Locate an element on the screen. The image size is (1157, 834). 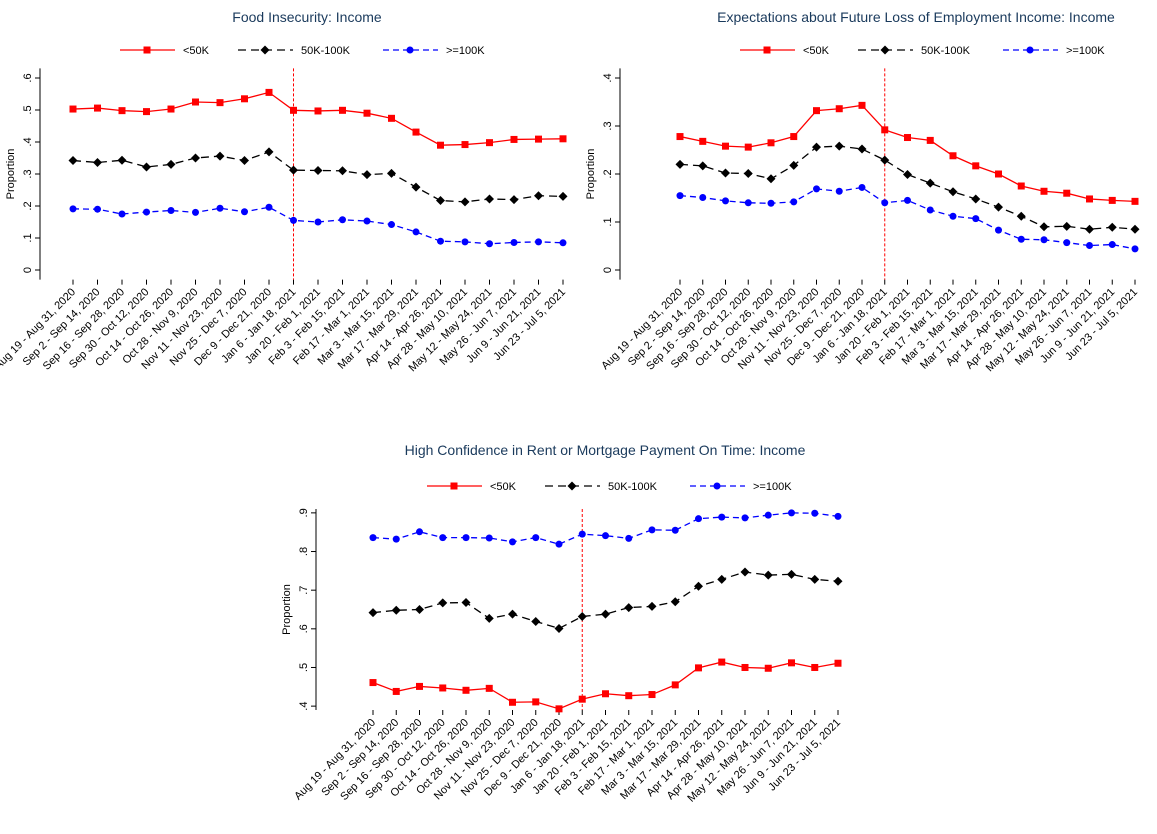
legend-label: <50K is located at coordinates (196, 51).